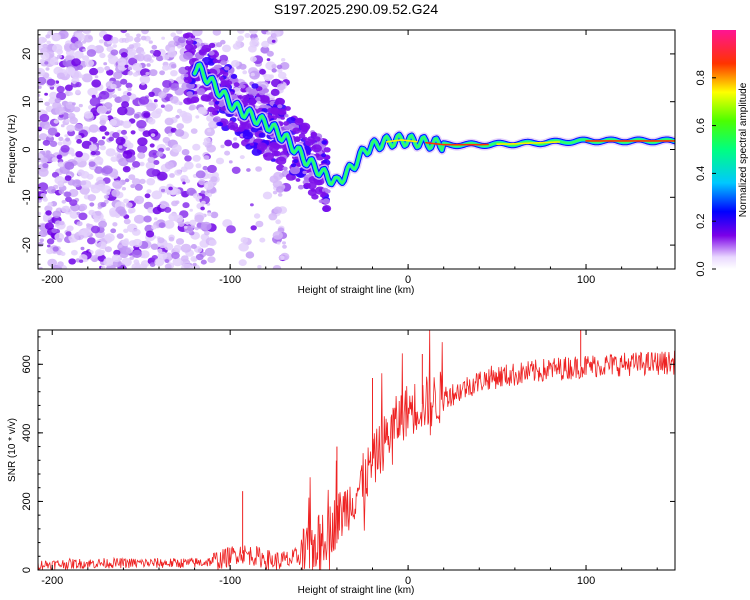 The width and height of the screenshot is (750, 600). Describe the element at coordinates (230, 280) in the screenshot. I see `spectrogram-xtick-label: -100` at that location.